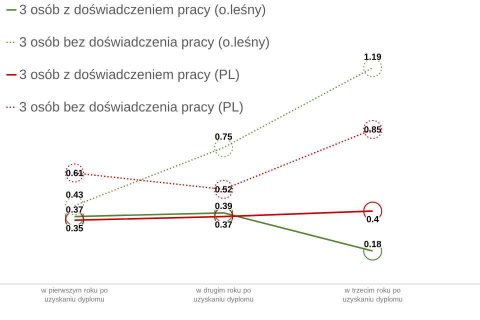 Image resolution: width=480 pixels, height=320 pixels. Describe the element at coordinates (131, 108) in the screenshot. I see `legend-label: 3 osób bez doświadczenia pracy (PL)` at that location.